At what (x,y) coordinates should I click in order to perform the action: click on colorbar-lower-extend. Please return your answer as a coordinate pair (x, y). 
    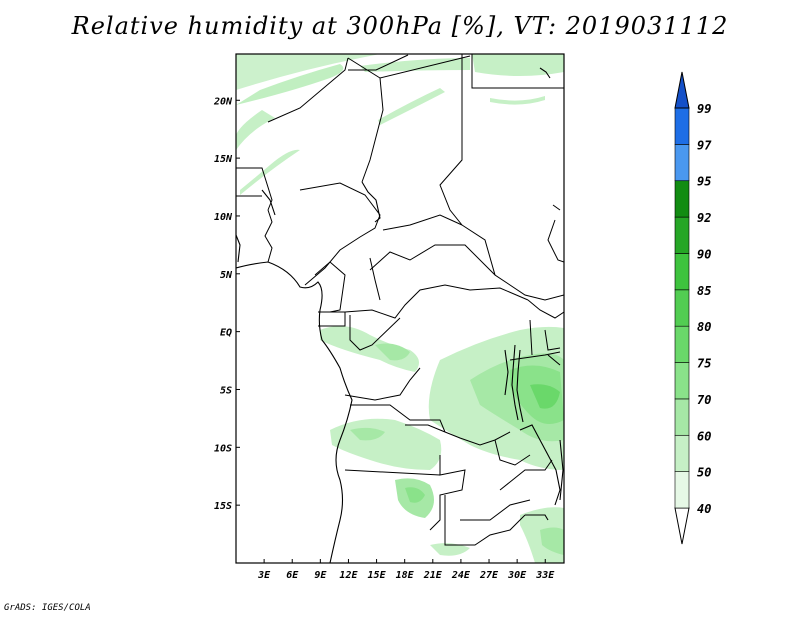
    Looking at the image, I should click on (682, 526).